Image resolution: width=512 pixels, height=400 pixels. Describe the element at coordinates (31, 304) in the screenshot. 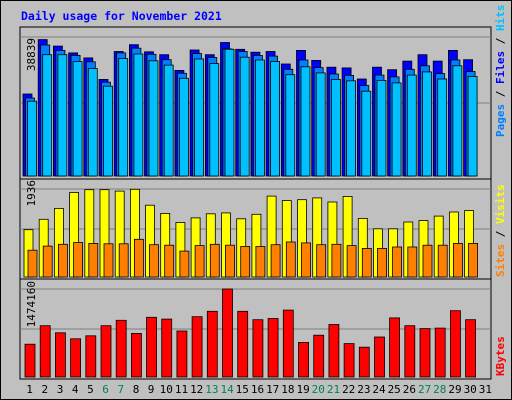

I see `ymax-label-kbytes: 1474160` at that location.